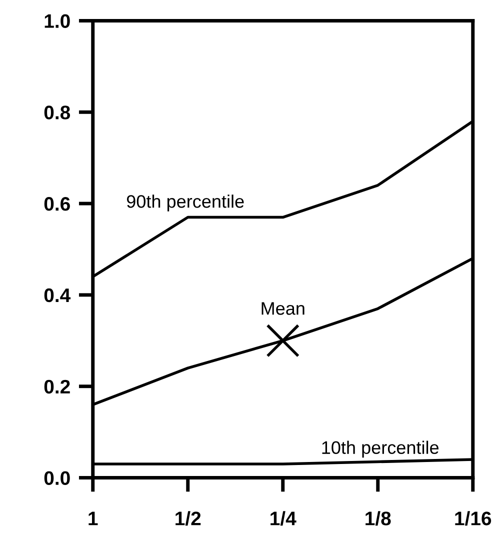 The height and width of the screenshot is (546, 502). What do you see at coordinates (188, 518) in the screenshot?
I see `x-tick-label: 1/2` at bounding box center [188, 518].